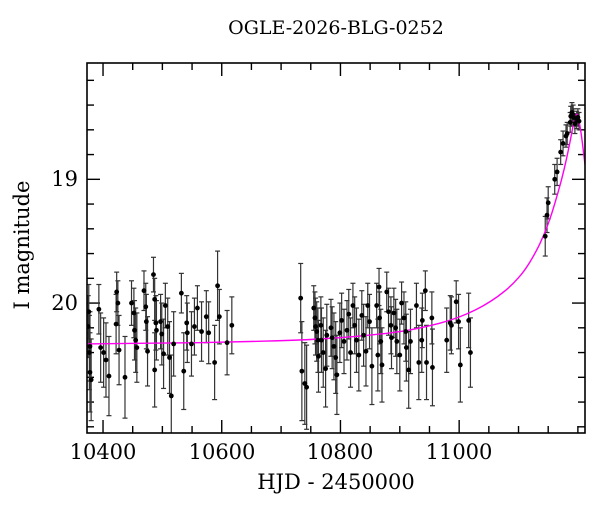  What do you see at coordinates (64, 179) in the screenshot?
I see `y-tick-label: 19` at bounding box center [64, 179].